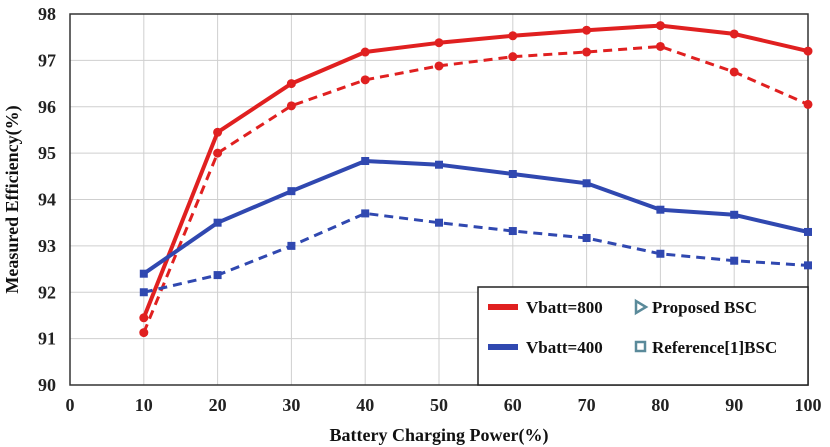  Describe the element at coordinates (808, 405) in the screenshot. I see `x-tick-label: 100` at that location.